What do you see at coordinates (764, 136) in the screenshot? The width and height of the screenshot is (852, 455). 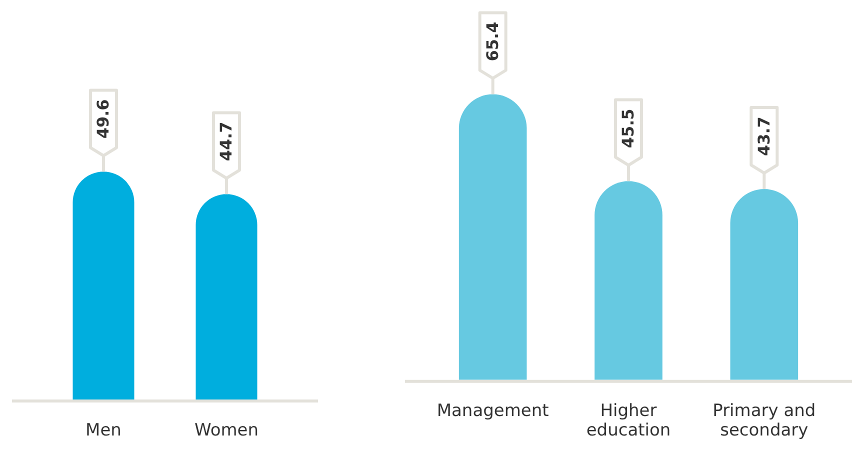 I see `data-label: 43.7` at bounding box center [764, 136].